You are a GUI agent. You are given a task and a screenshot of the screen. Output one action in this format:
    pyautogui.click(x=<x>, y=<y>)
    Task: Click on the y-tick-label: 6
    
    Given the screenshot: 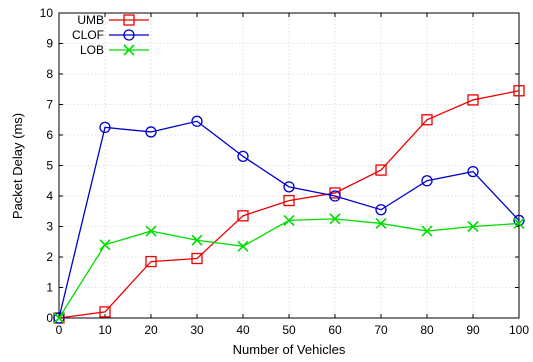 What is the action you would take?
    pyautogui.click(x=49, y=135)
    